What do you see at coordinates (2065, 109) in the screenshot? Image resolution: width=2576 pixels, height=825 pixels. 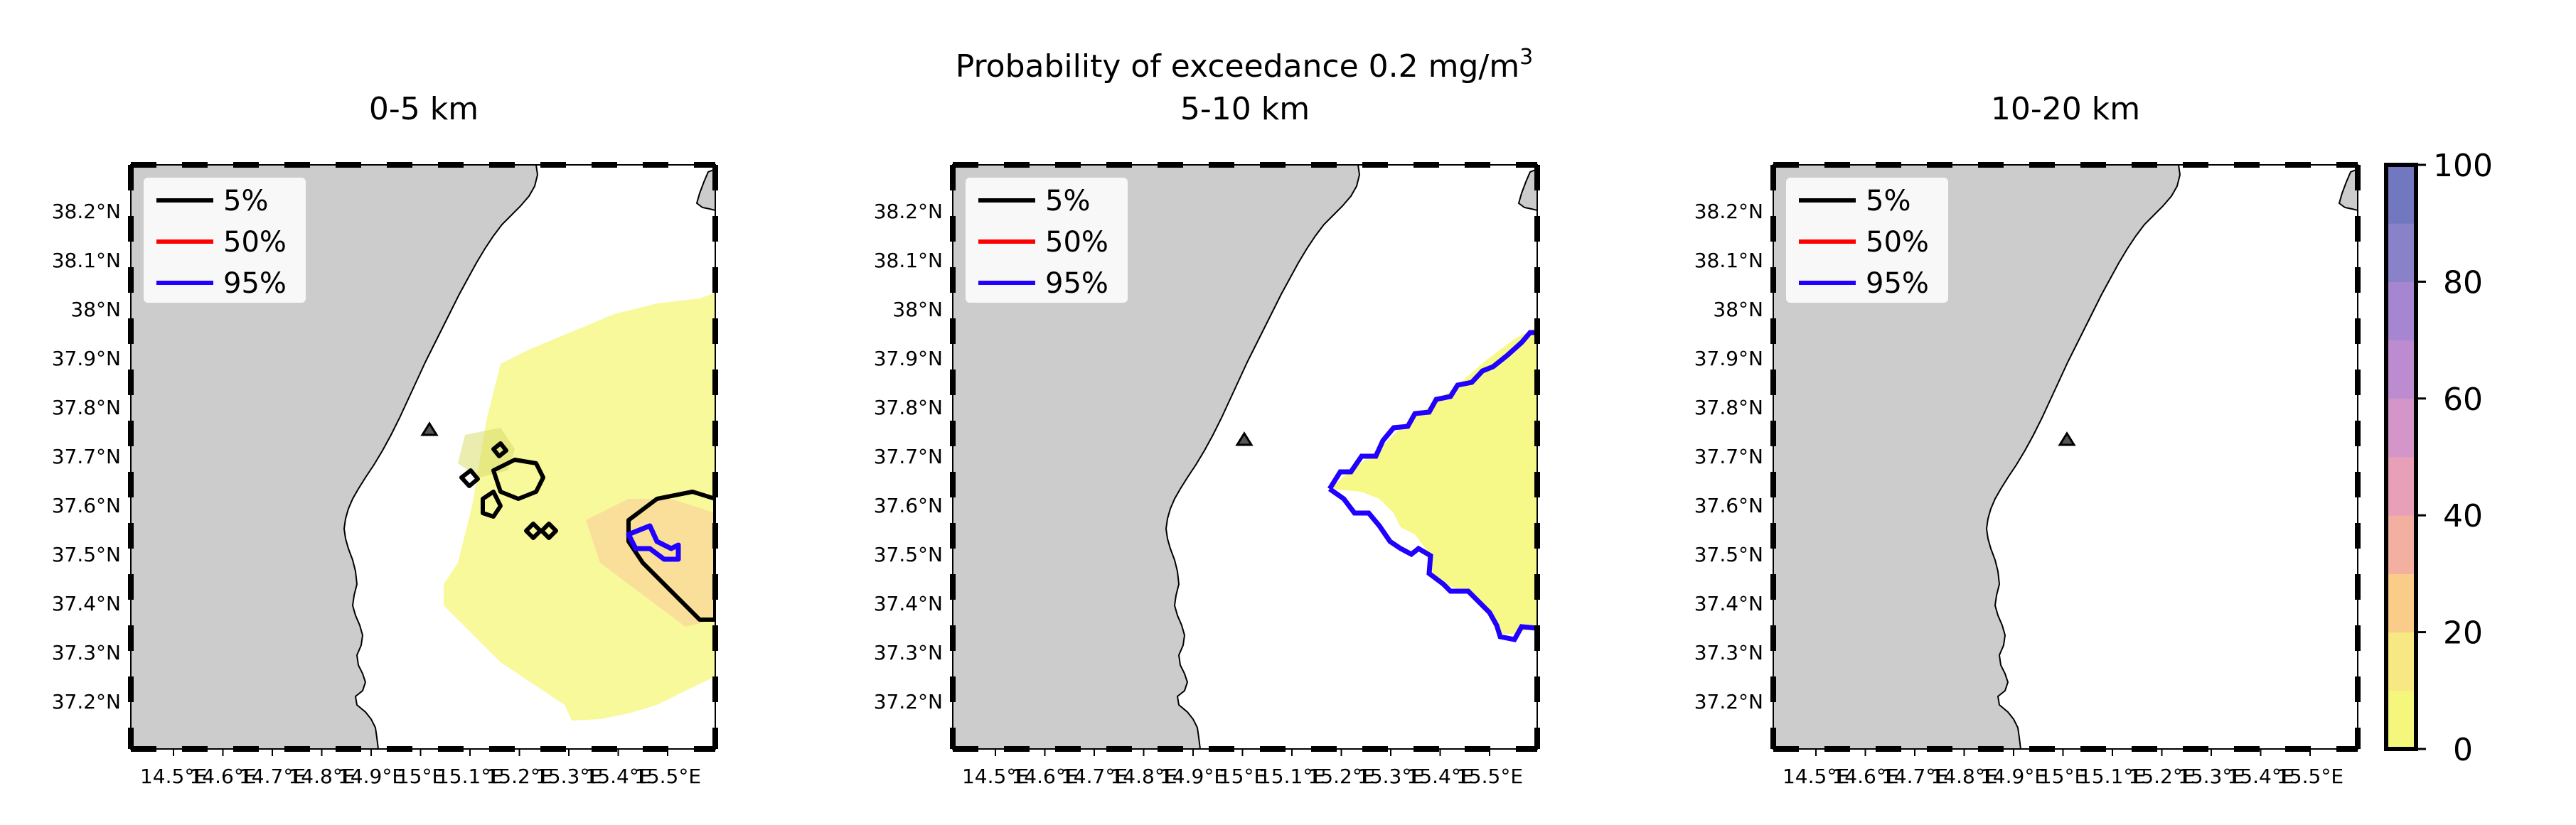 I see `panel-title-3: 10-20 km` at bounding box center [2065, 109].